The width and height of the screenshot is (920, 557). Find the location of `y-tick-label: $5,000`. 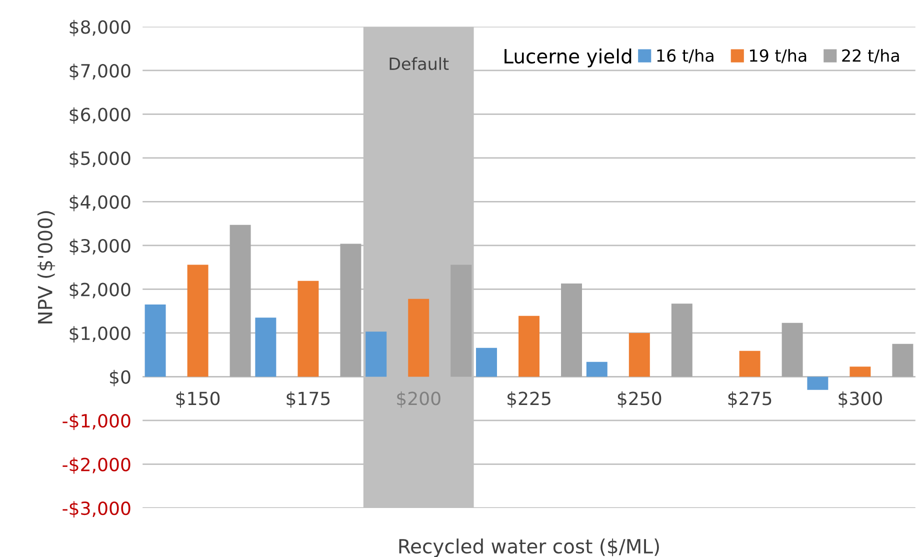

y-tick-label: $5,000 is located at coordinates (100, 159).